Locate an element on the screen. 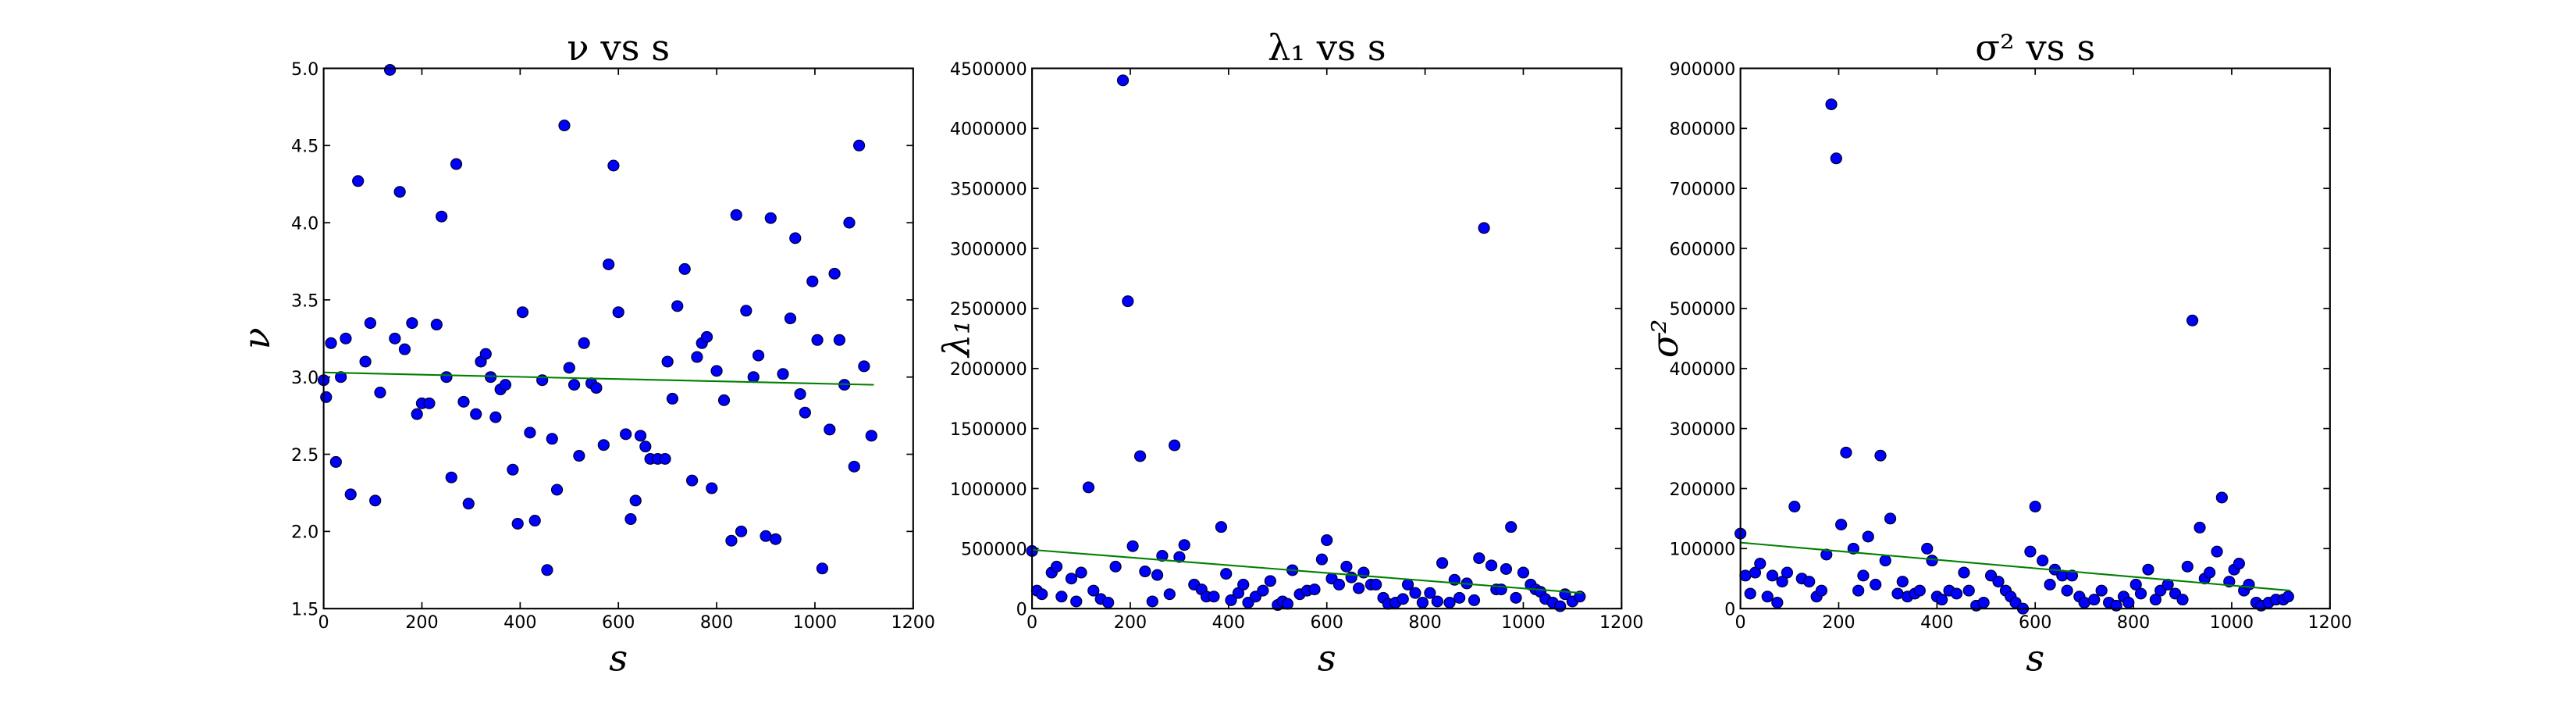 The width and height of the screenshot is (2576, 703). y-tick-label: 1500000 is located at coordinates (989, 430).